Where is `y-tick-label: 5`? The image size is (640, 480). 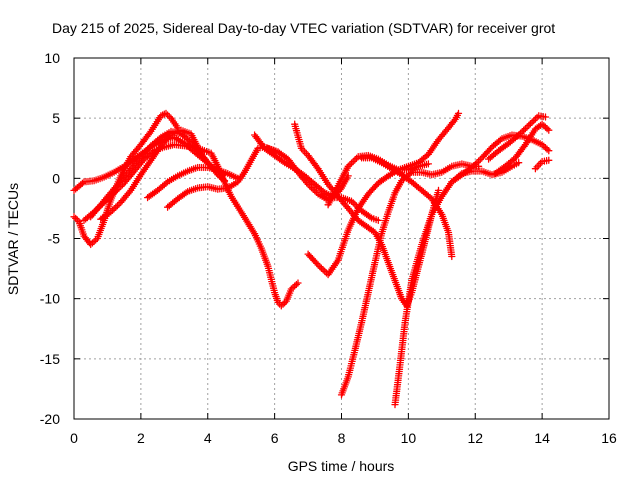
y-tick-label: 5 is located at coordinates (56, 118).